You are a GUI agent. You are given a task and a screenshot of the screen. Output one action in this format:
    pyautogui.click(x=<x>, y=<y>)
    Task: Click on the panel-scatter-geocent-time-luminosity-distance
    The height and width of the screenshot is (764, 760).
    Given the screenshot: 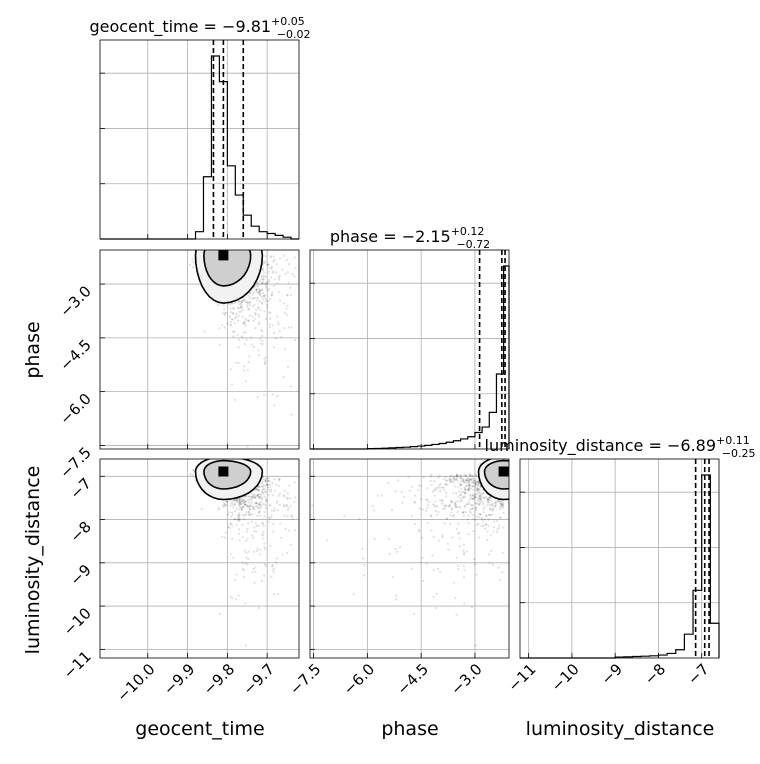 What is the action you would take?
    pyautogui.click(x=199, y=558)
    